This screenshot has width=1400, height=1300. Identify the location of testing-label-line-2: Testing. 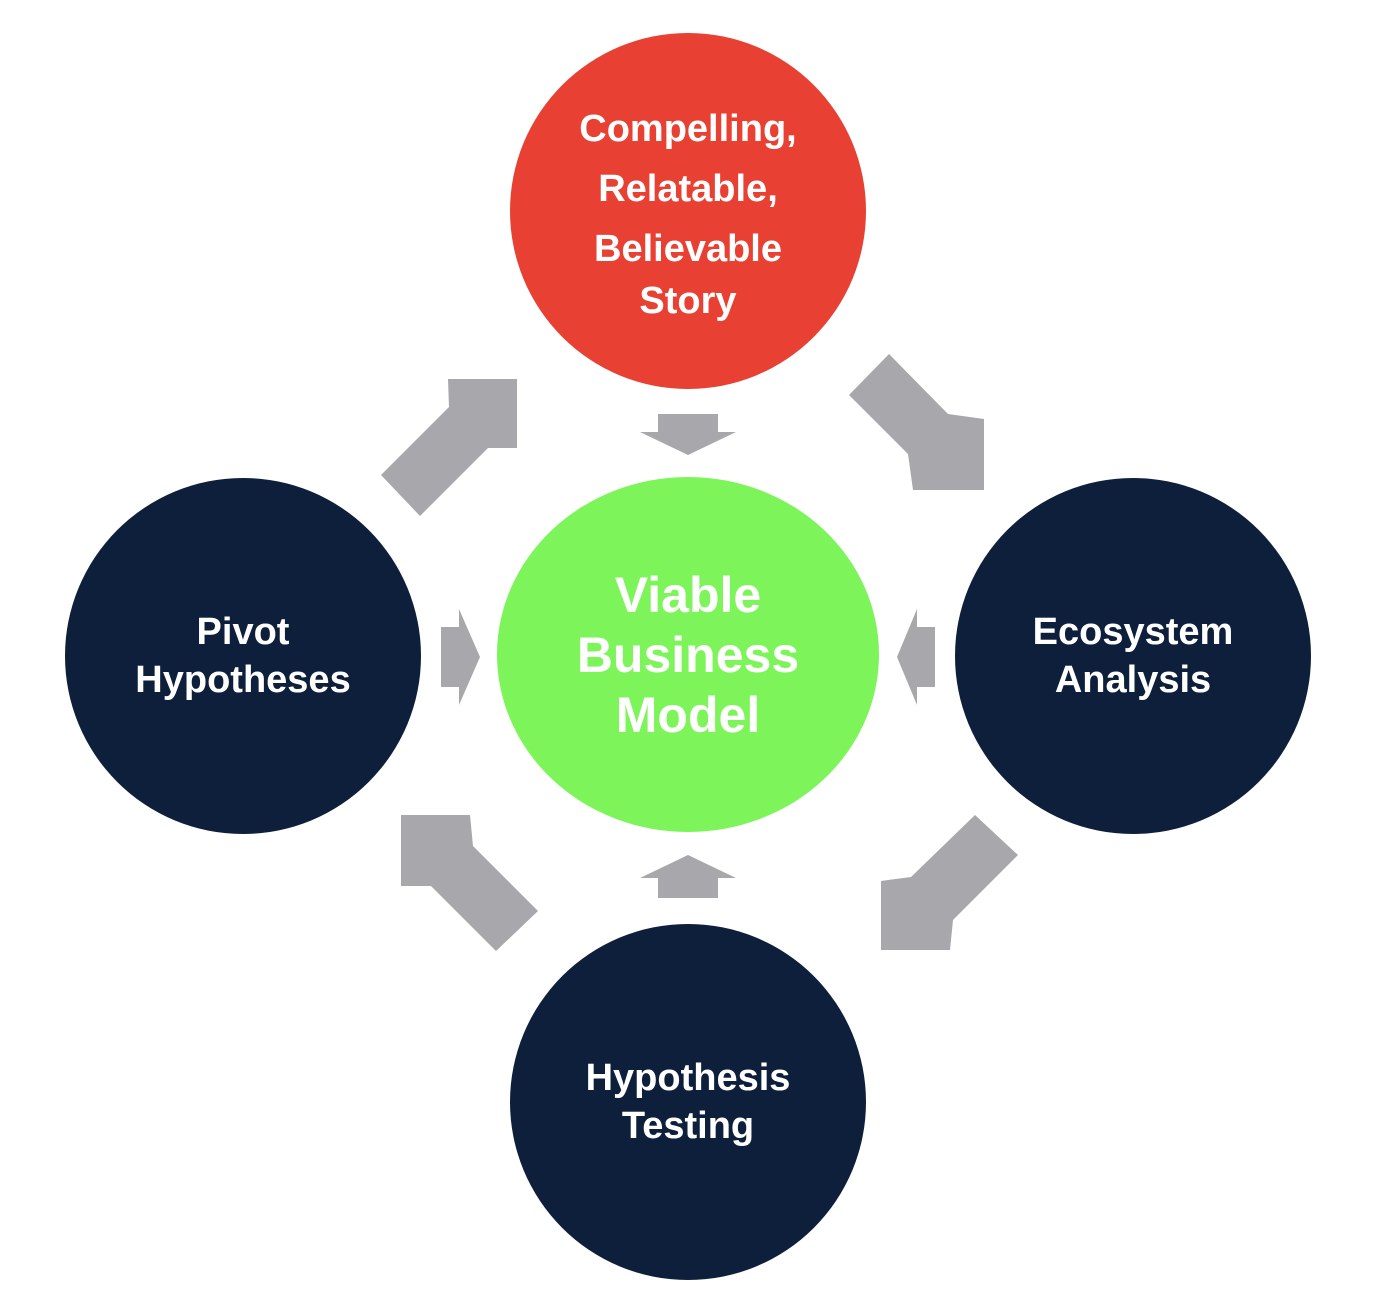
(688, 1126).